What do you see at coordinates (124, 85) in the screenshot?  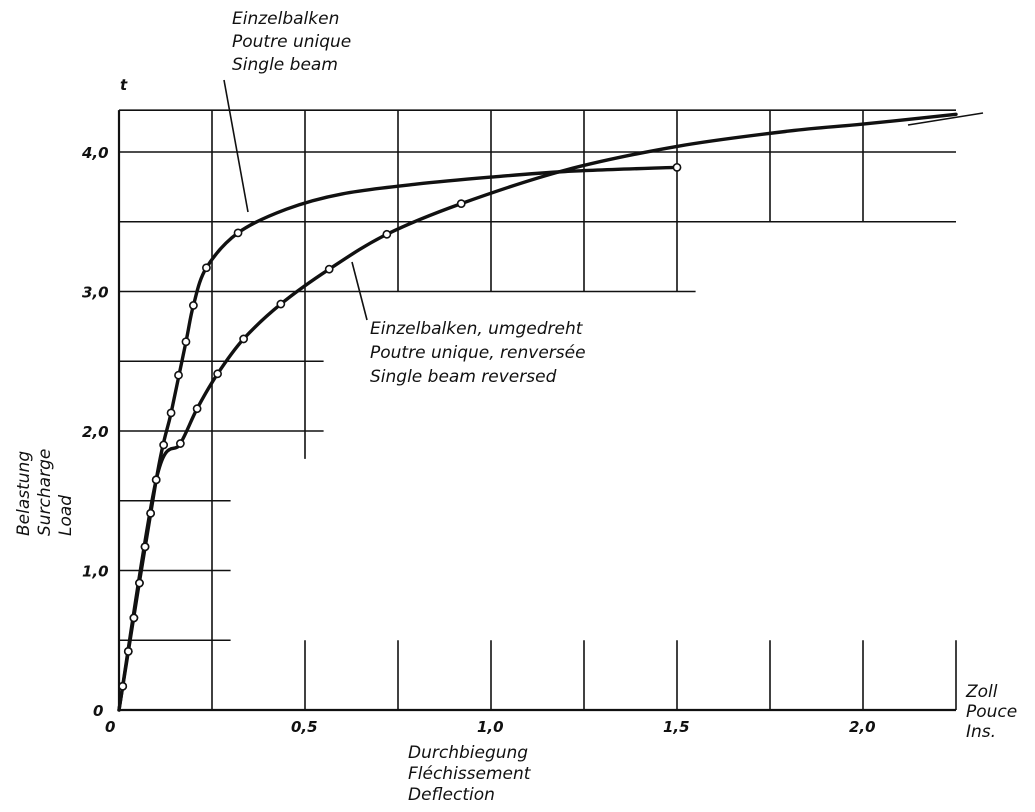 I see `y-unit-label: t` at bounding box center [124, 85].